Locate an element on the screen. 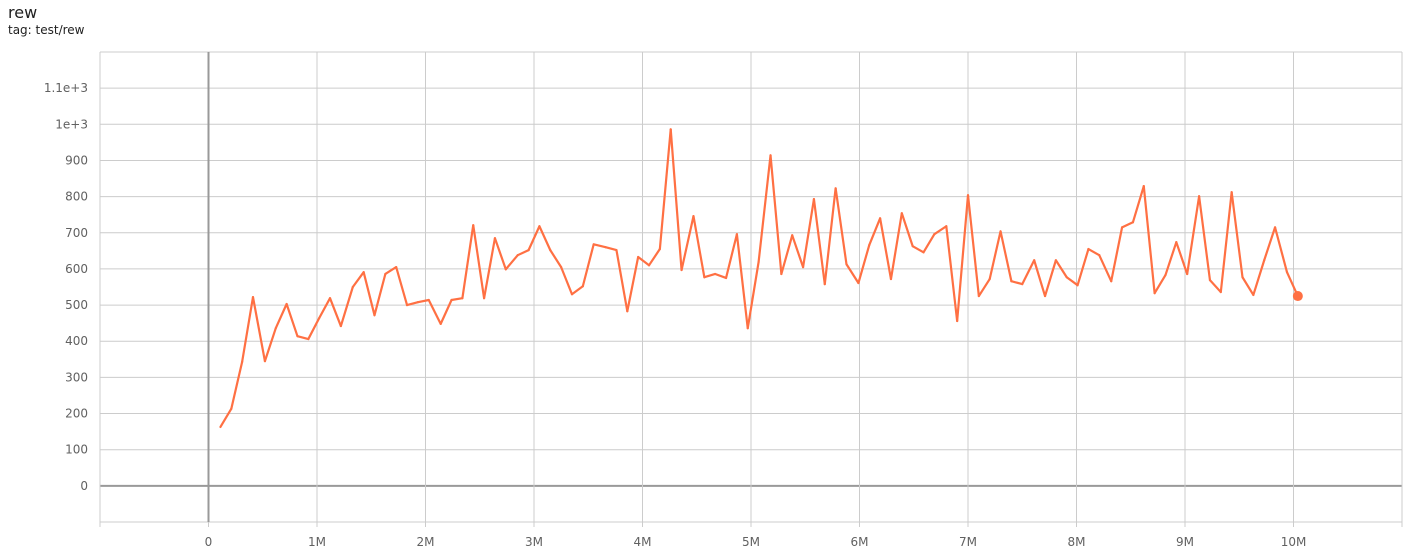 The height and width of the screenshot is (553, 1415). y-tick-label: 900 is located at coordinates (76, 160).